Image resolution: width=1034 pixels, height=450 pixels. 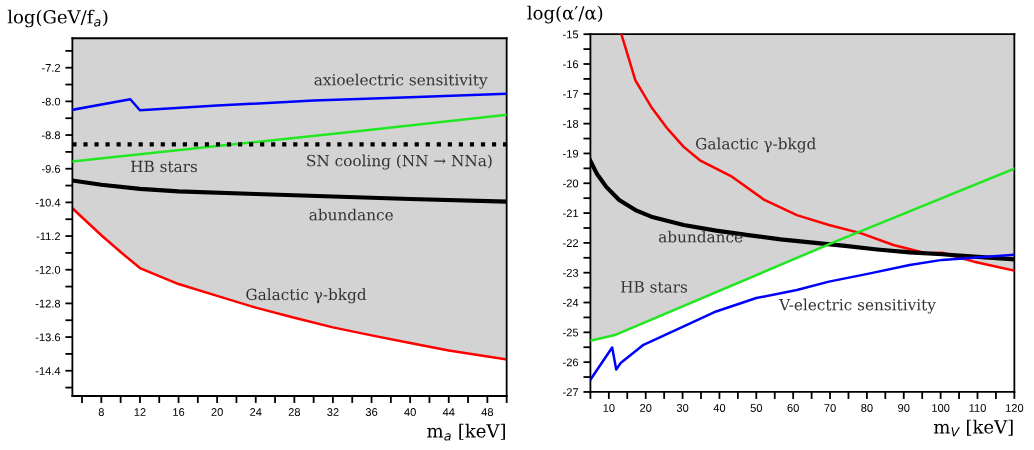 I want to click on x-tick-label: 44, so click(x=448, y=412).